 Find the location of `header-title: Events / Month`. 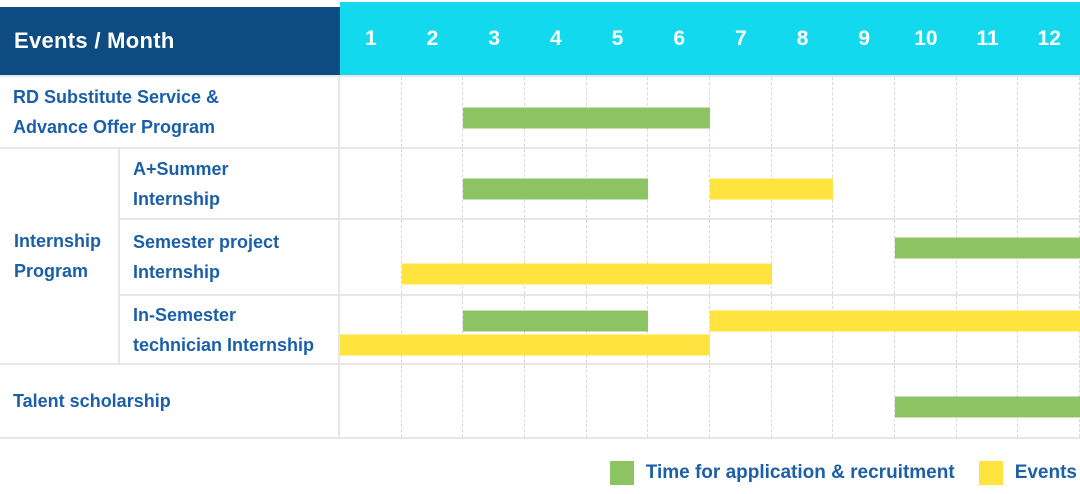

header-title: Events / Month is located at coordinates (94, 40).